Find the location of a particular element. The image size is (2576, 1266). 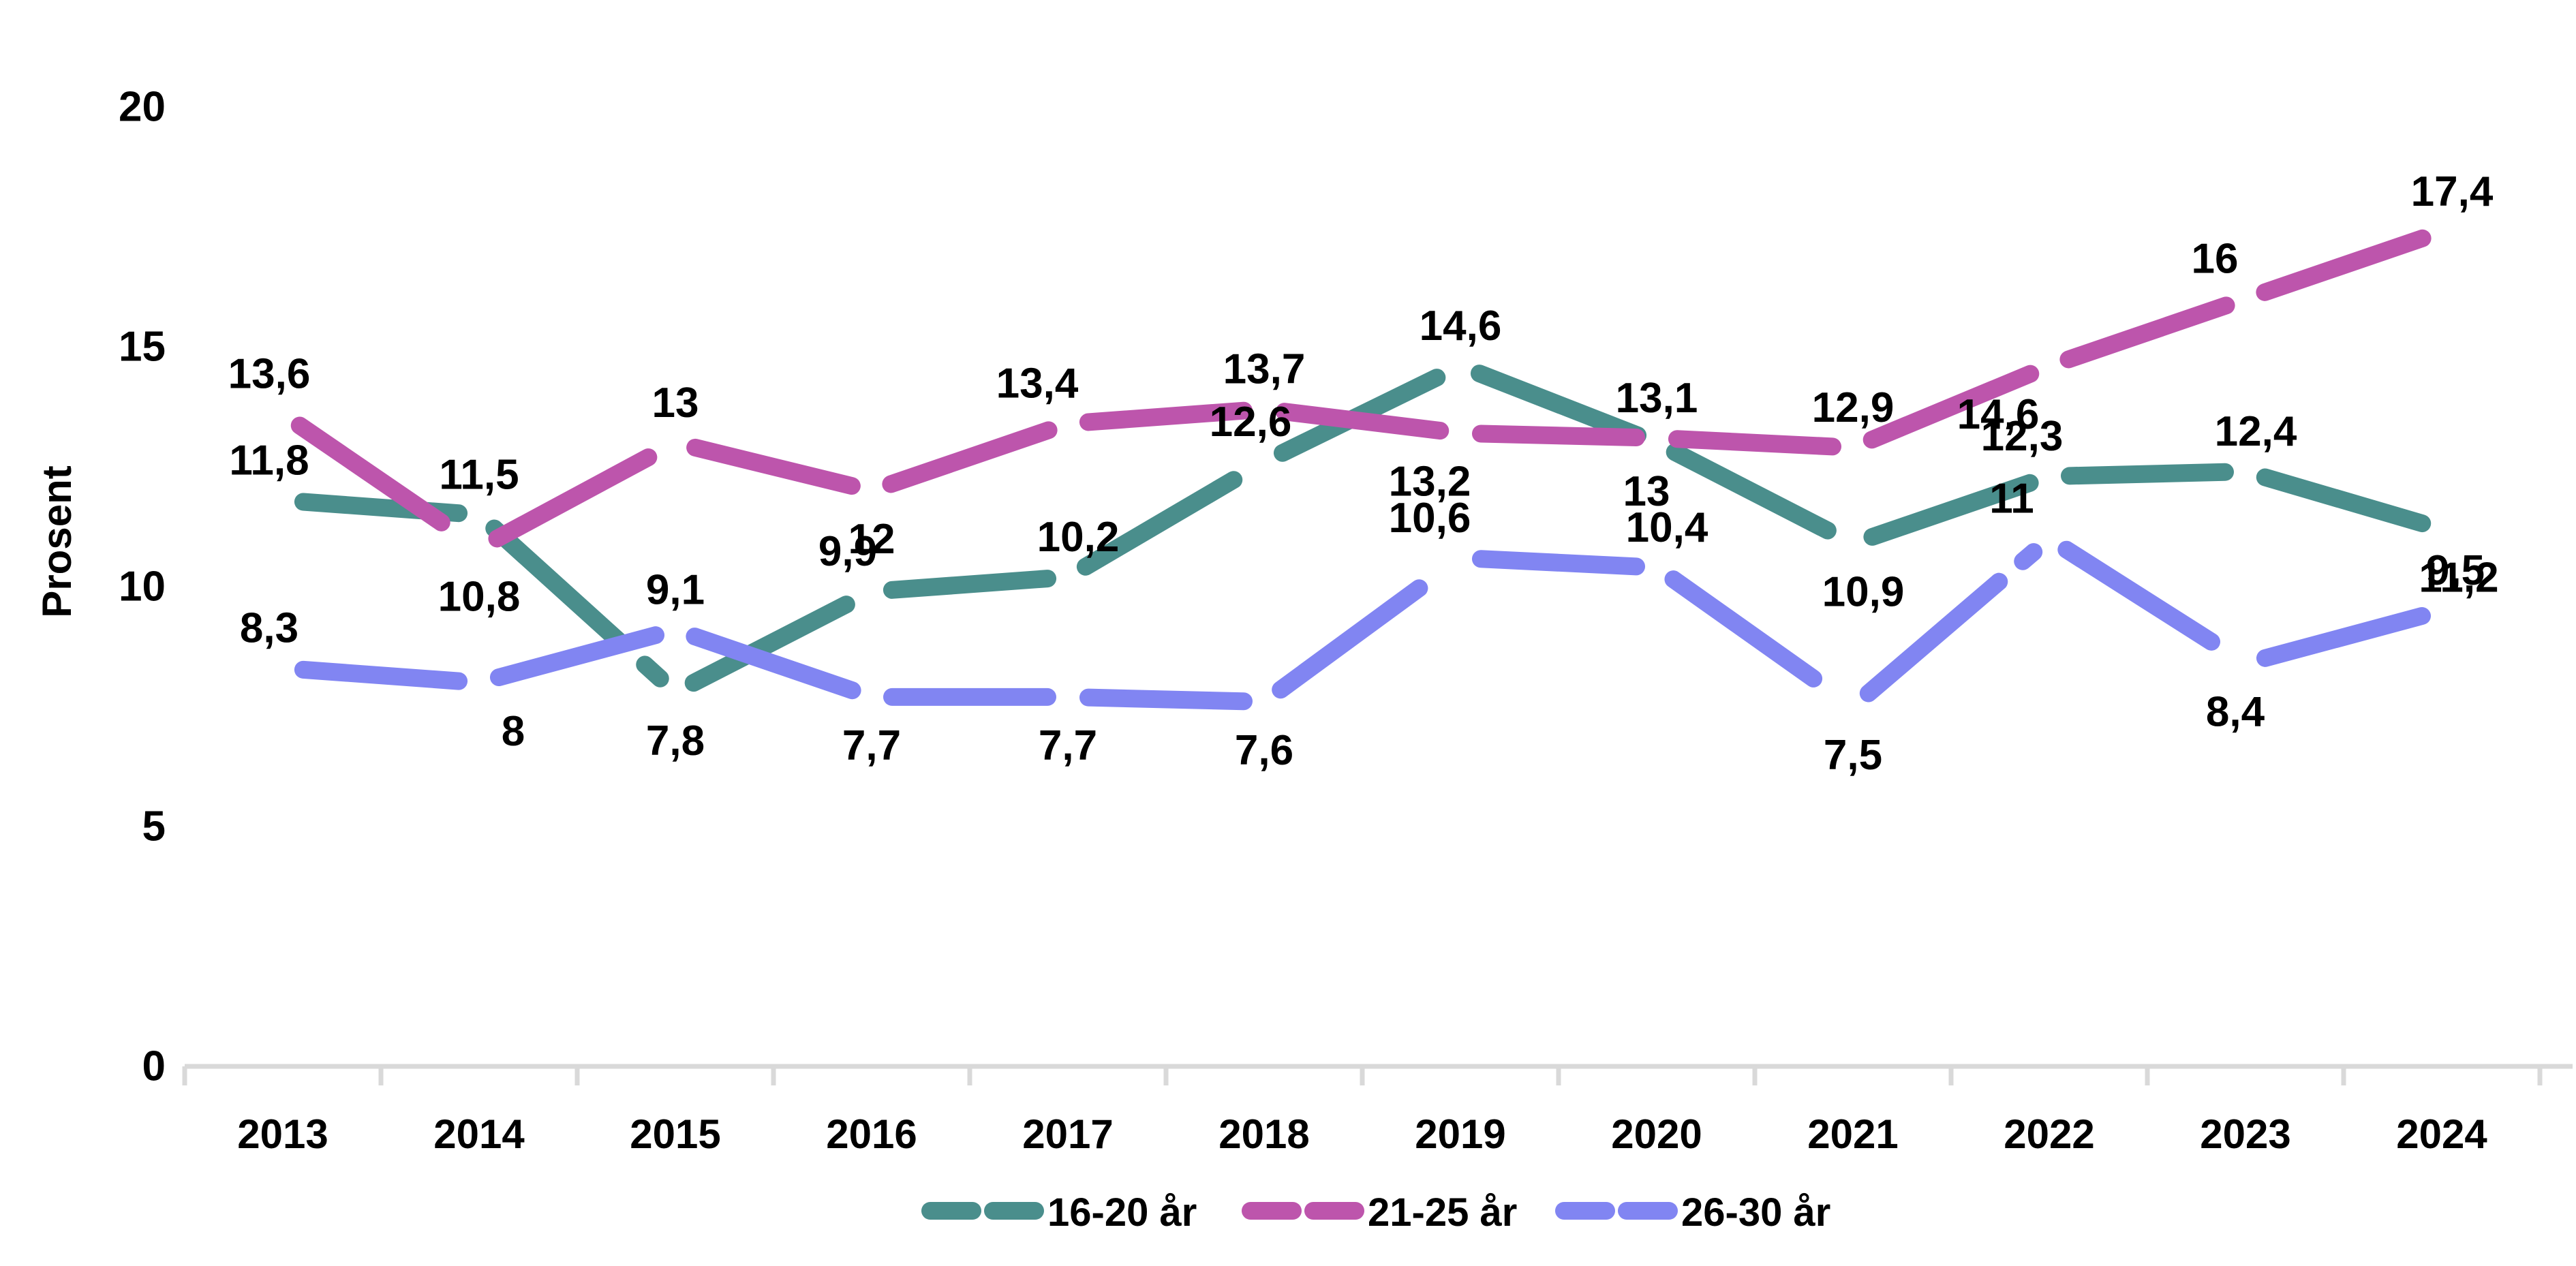

x-tick-label: 2013 is located at coordinates (282, 1134).